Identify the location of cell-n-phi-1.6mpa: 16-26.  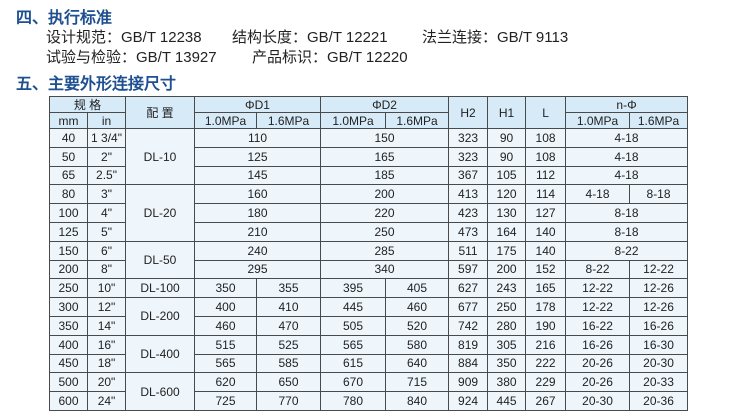
(659, 325).